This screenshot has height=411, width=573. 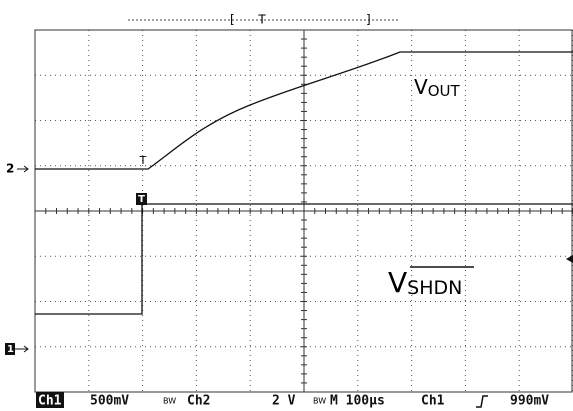 I want to click on status-timebase: M 100µs, so click(x=357, y=401).